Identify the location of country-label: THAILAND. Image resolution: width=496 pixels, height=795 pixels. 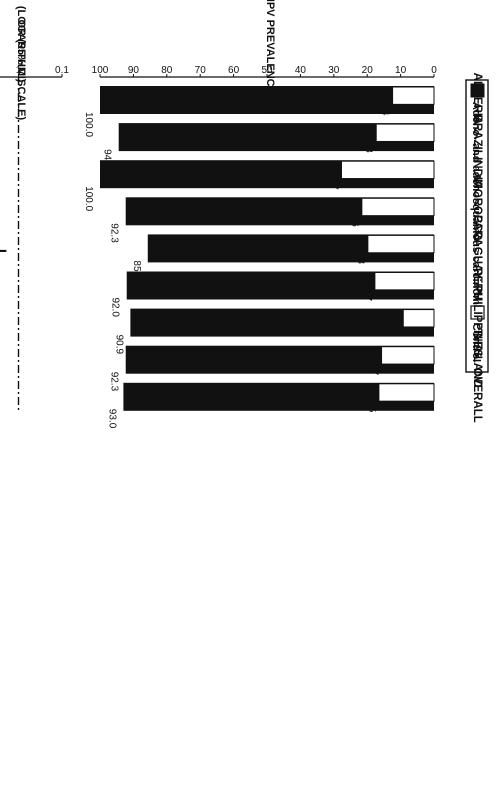
(477, 358).